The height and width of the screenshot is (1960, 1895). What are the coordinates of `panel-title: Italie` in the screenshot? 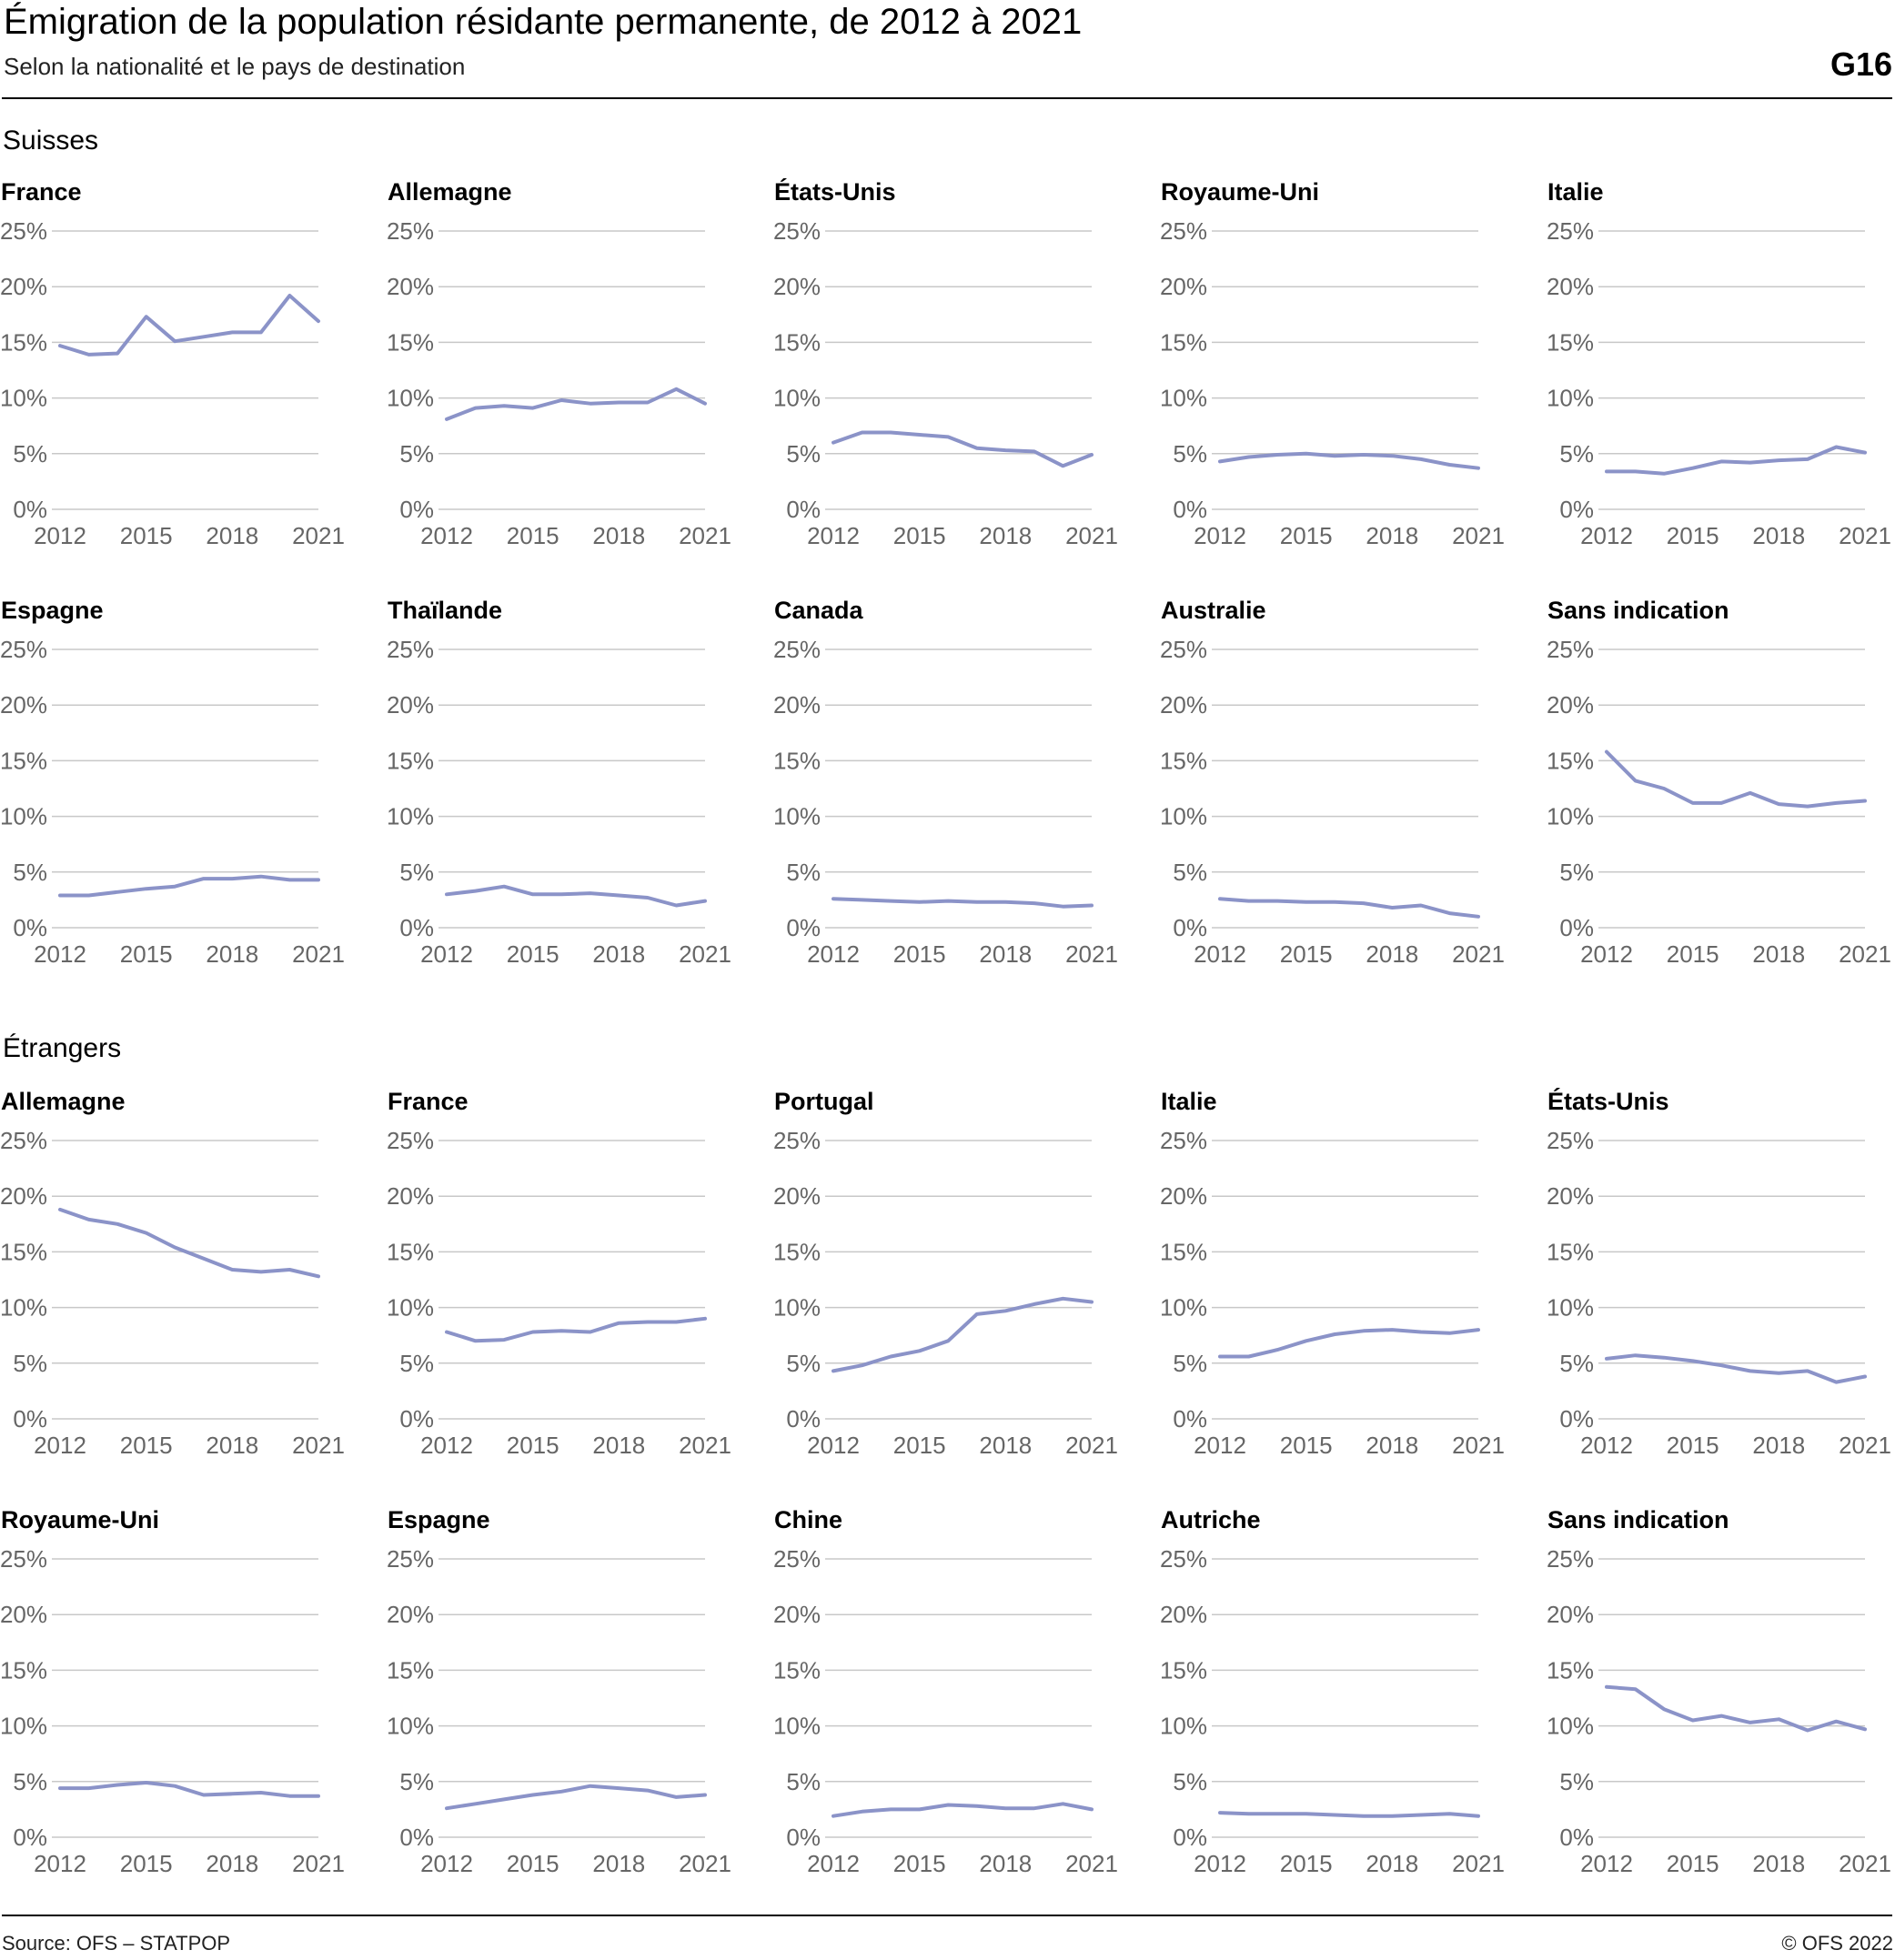 It's located at (1576, 192).